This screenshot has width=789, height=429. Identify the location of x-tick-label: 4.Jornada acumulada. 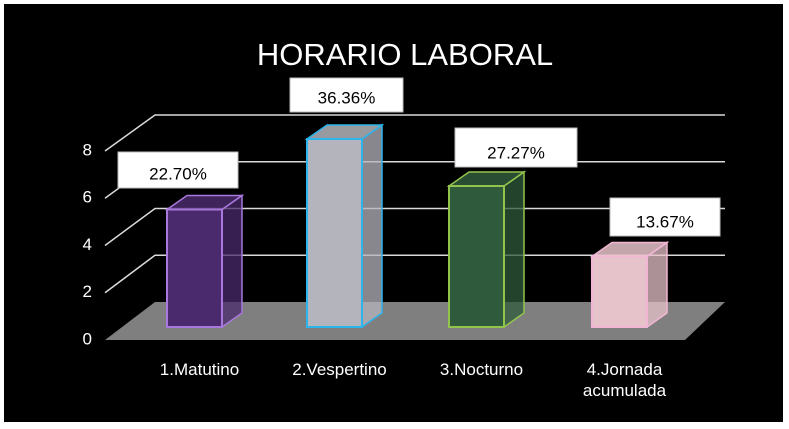
(624, 380).